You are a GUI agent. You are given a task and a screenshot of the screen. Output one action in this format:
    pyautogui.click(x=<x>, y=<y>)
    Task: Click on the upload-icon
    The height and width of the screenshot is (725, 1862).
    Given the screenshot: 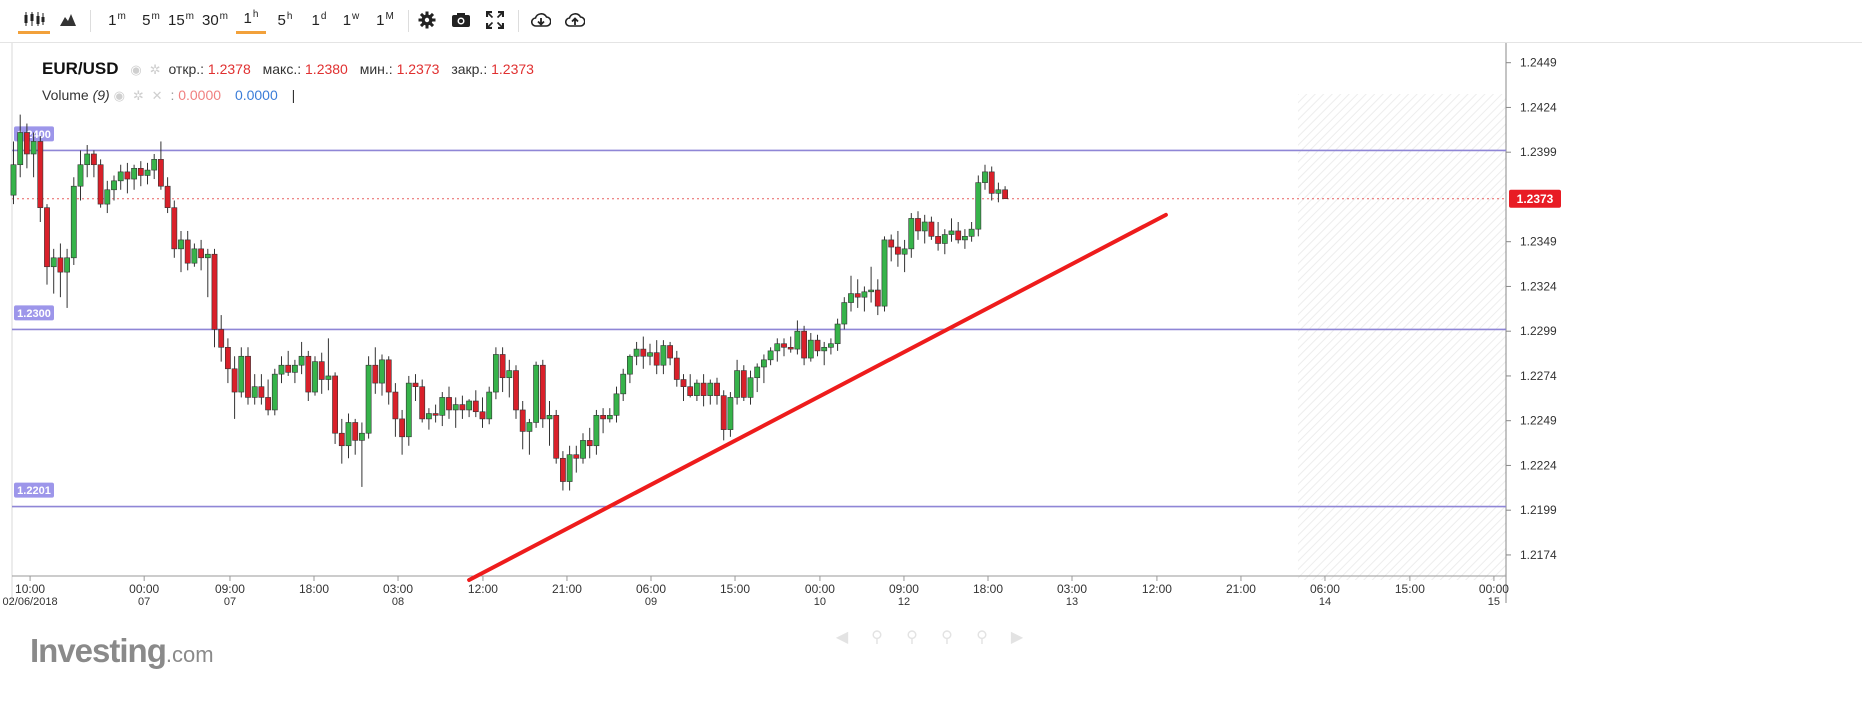 What is the action you would take?
    pyautogui.click(x=575, y=20)
    